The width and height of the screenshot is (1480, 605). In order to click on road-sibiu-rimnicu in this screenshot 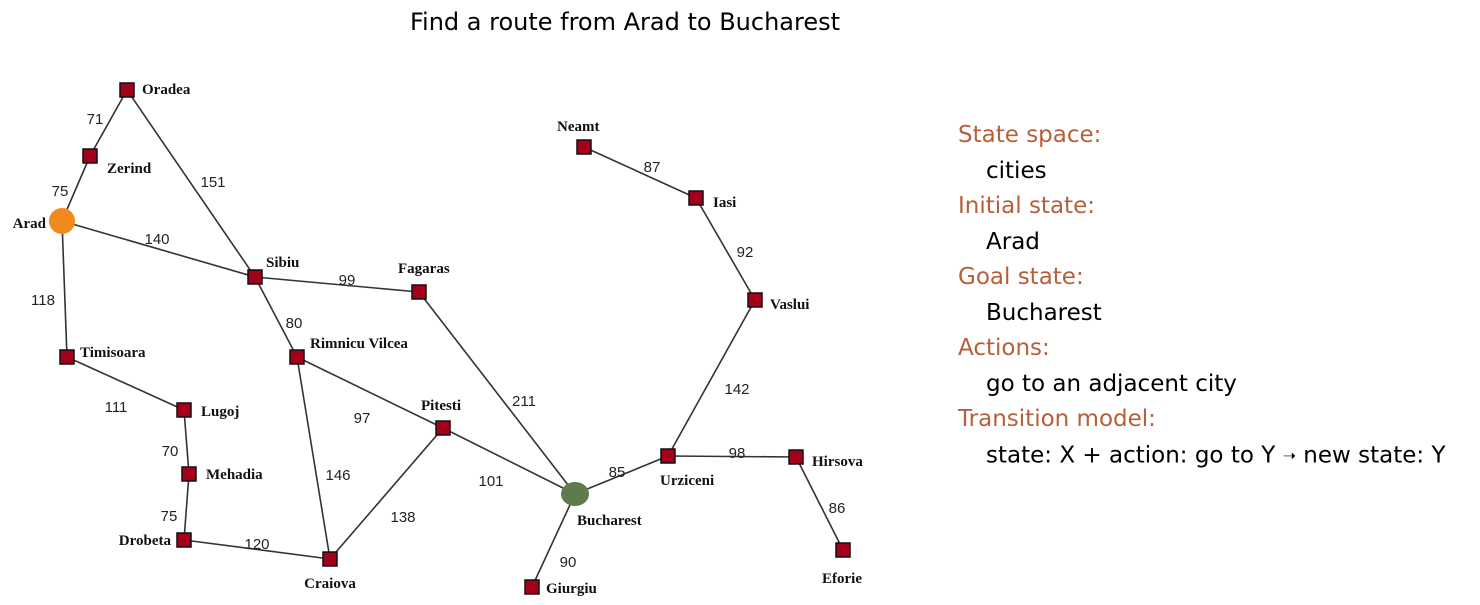, I will do `click(276, 317)`.